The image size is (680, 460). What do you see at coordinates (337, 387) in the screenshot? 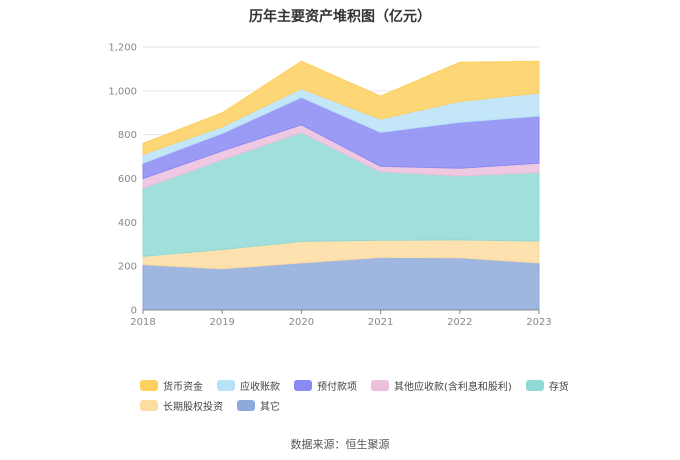
I see `legend-label: 预付款项` at bounding box center [337, 387].